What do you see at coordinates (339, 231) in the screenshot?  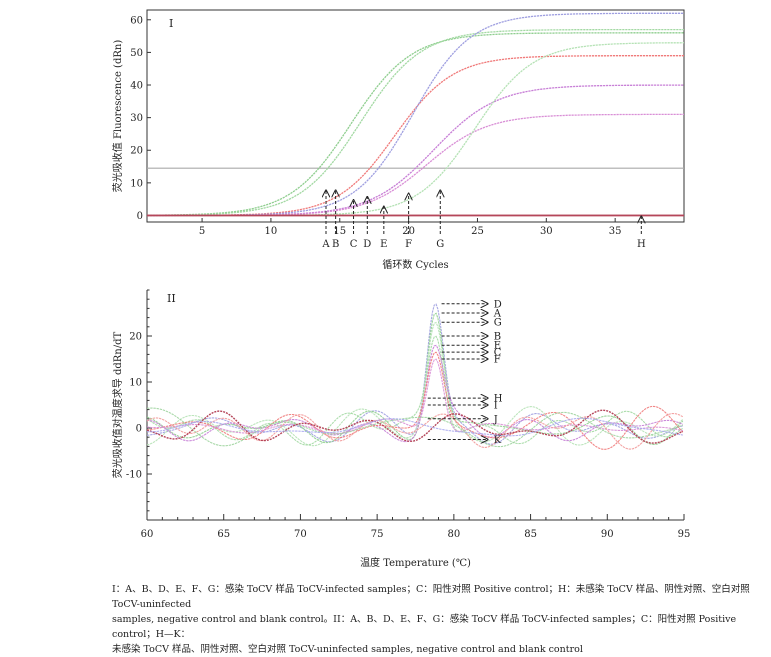 I see `x-tick-label: 15` at bounding box center [339, 231].